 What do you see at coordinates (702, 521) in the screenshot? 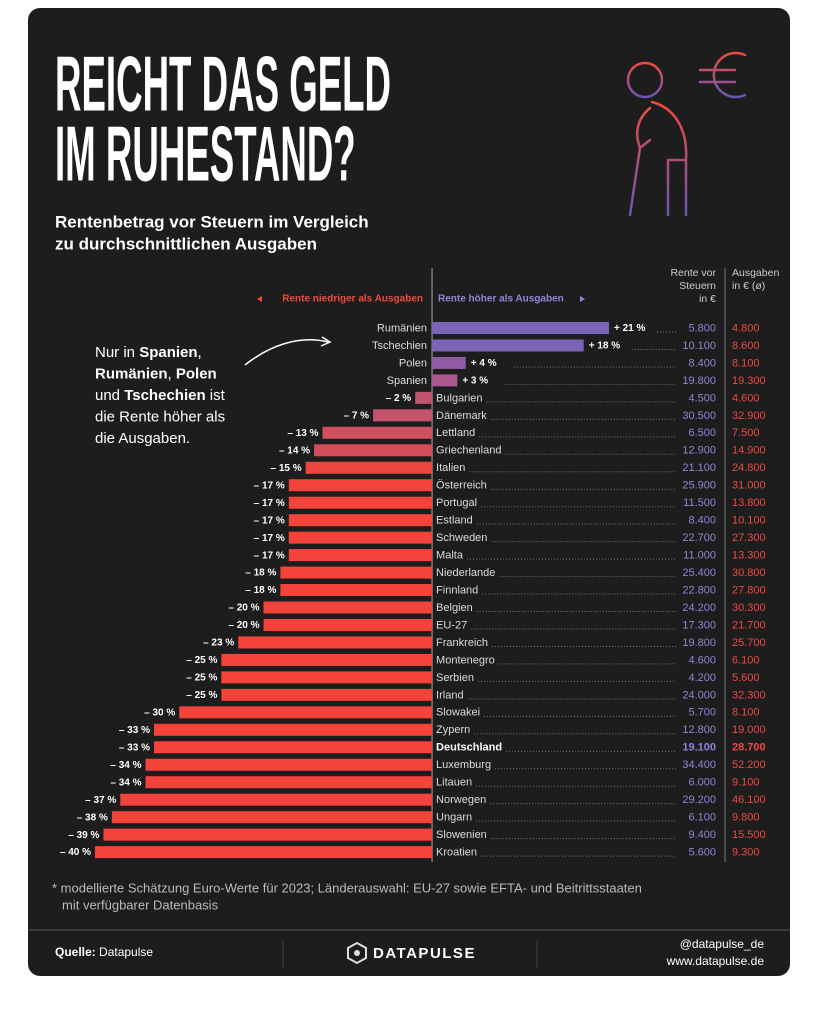
I see `column-value: 8.400` at bounding box center [702, 521].